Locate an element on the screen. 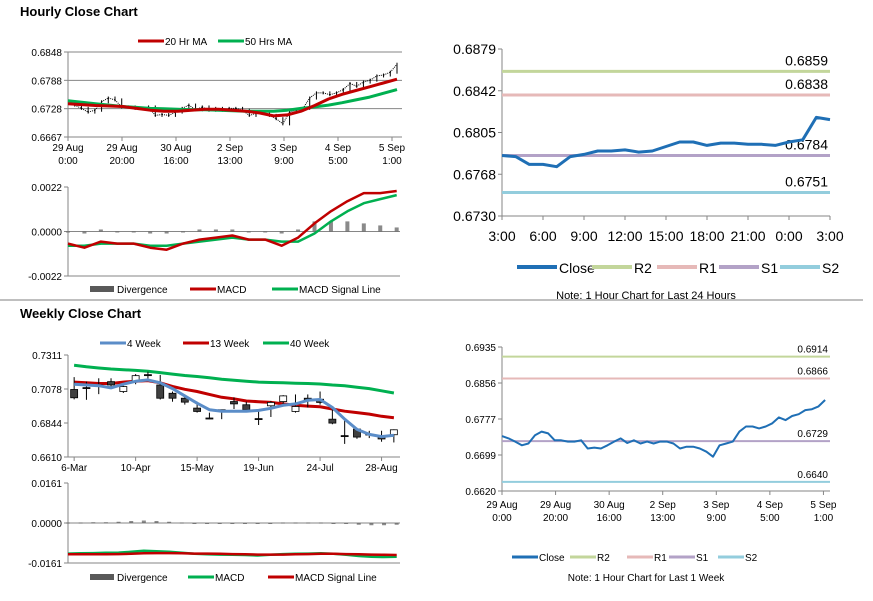  x-tick-label: 24-Jul is located at coordinates (319, 468).